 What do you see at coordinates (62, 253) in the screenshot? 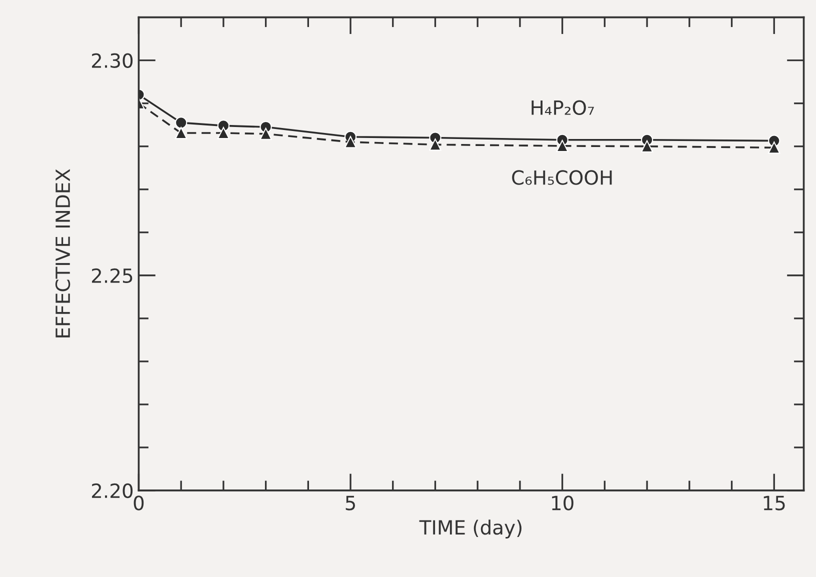
I see `y-axis-title: EFFECTIVE INDEX` at bounding box center [62, 253].